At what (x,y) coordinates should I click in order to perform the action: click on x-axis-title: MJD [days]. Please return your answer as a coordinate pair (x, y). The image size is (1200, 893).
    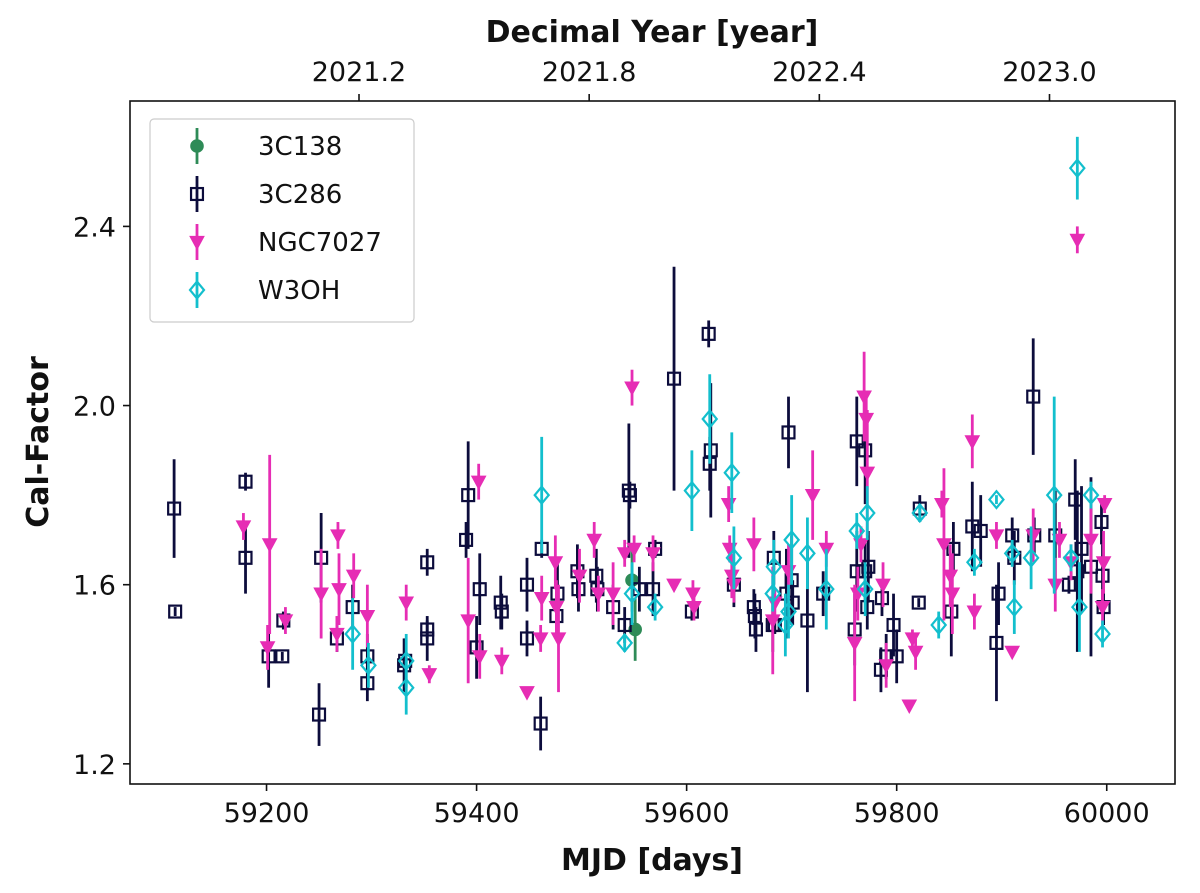
    Looking at the image, I should click on (652, 860).